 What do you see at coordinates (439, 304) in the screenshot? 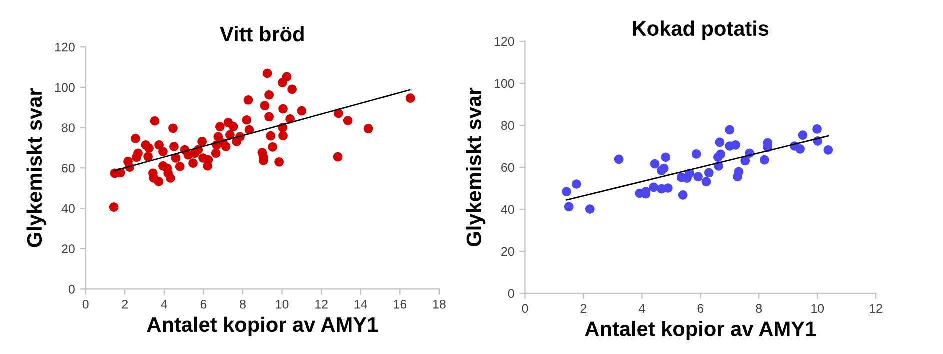
I see `x-tick-label: 18` at bounding box center [439, 304].